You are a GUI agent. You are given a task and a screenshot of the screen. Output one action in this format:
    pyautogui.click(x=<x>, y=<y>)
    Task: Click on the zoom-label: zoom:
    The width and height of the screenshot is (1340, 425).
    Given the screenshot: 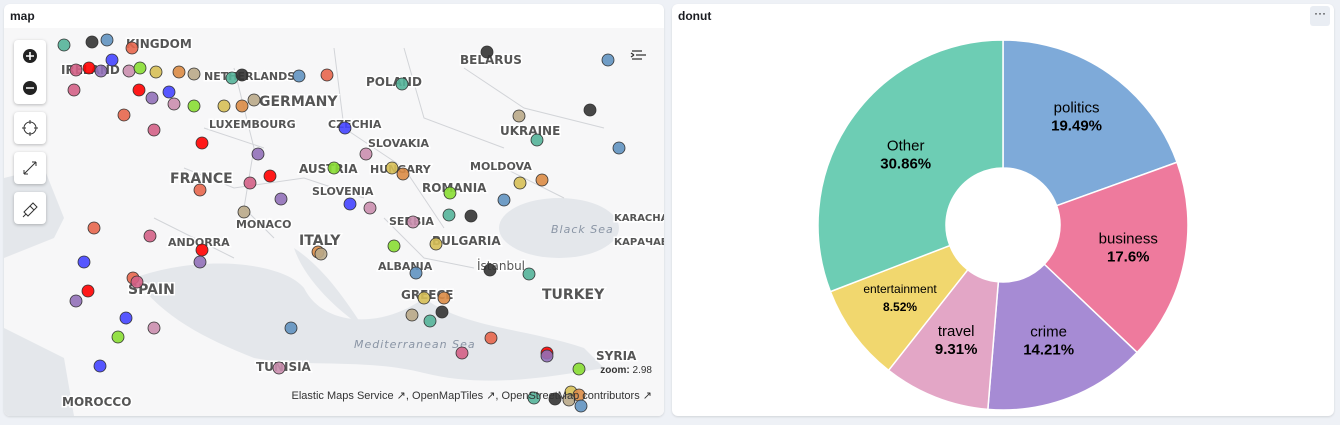 What is the action you would take?
    pyautogui.click(x=615, y=370)
    